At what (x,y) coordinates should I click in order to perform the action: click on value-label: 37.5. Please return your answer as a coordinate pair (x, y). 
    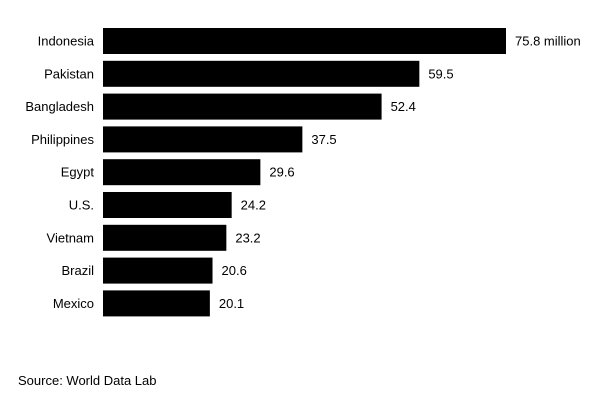
    Looking at the image, I should click on (323, 139).